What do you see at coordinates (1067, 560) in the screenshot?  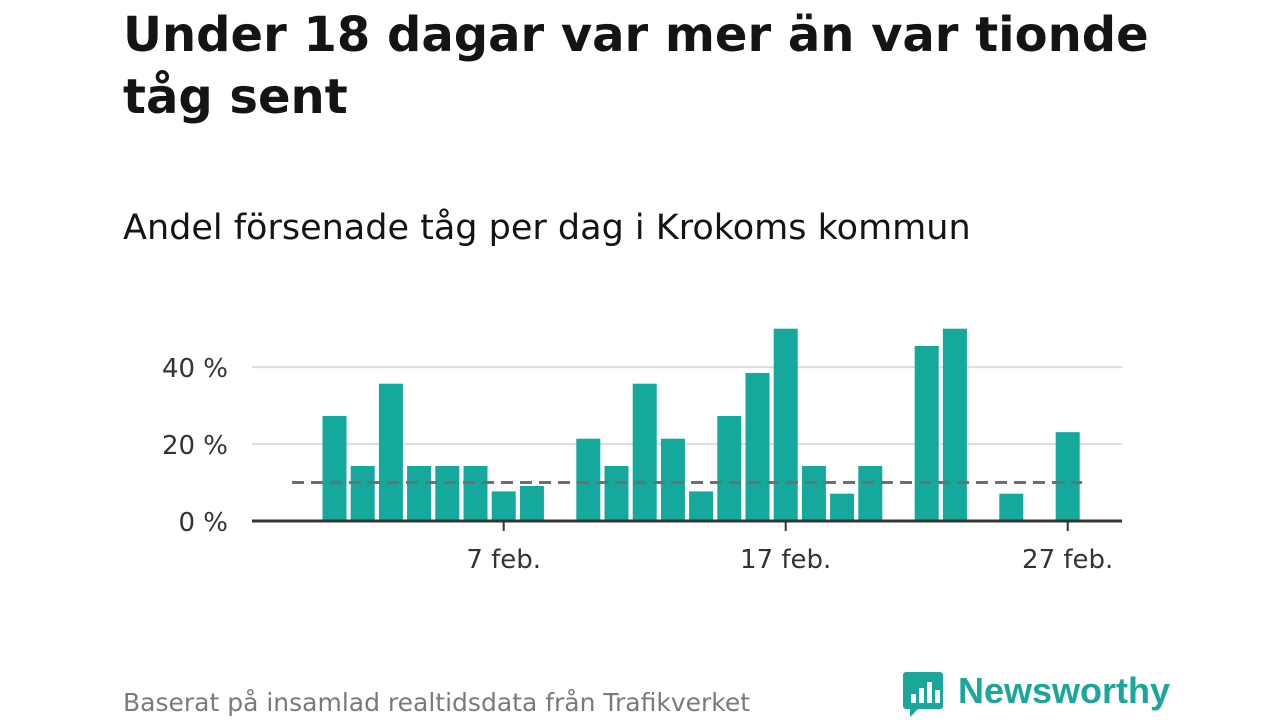 I see `x-tick-label: 27 feb.` at bounding box center [1067, 560].